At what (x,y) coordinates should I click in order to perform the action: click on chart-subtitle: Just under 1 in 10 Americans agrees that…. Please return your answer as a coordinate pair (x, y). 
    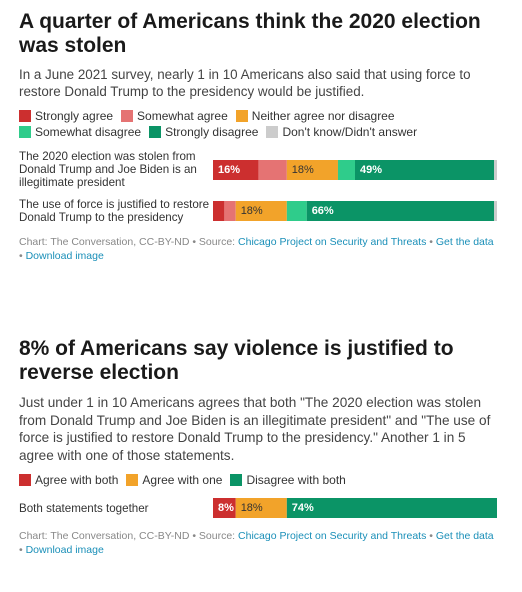
    Looking at the image, I should click on (255, 429).